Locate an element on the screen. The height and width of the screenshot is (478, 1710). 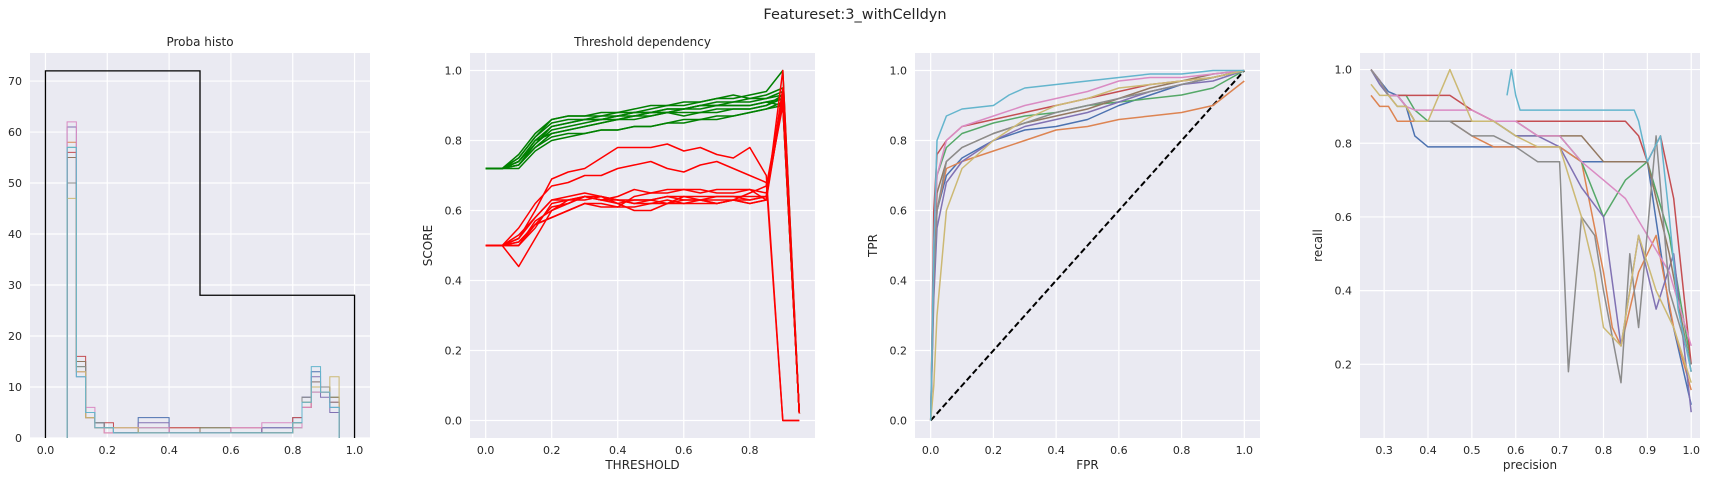
y-tick-label: 0 is located at coordinates (18, 438).